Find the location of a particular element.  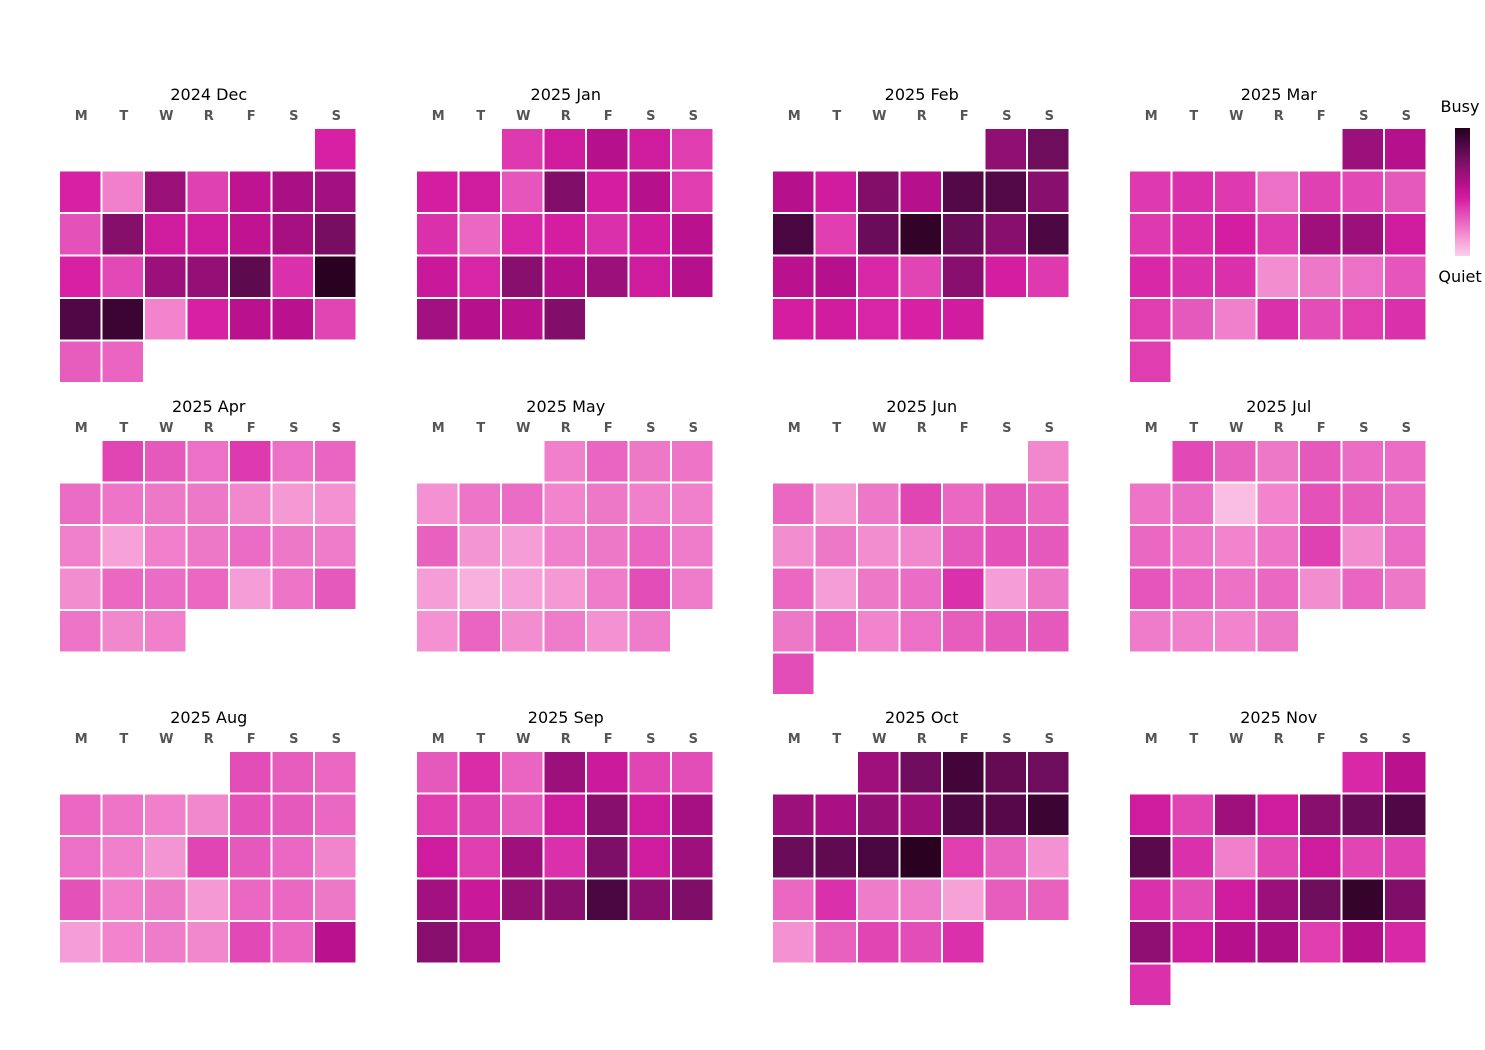

month-2025-may: 2025 May M T W R F S S is located at coordinates (565, 524).